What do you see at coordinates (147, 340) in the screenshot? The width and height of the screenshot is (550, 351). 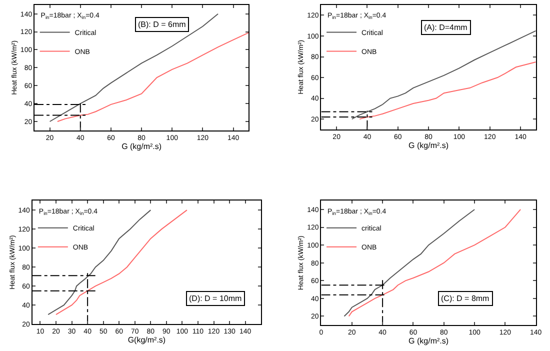 I see `x-axis-title: G(kg/m².s)` at bounding box center [147, 340].